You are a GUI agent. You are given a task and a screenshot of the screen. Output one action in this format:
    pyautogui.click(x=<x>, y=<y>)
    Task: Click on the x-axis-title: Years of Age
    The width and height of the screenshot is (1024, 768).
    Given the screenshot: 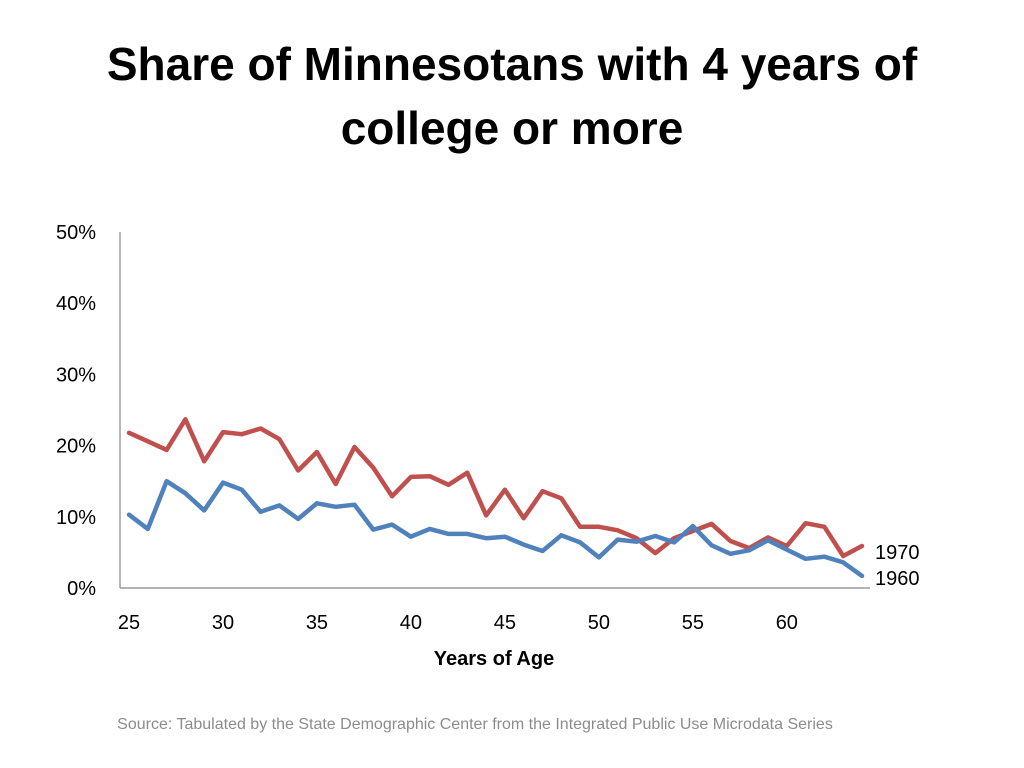 What is the action you would take?
    pyautogui.click(x=494, y=659)
    